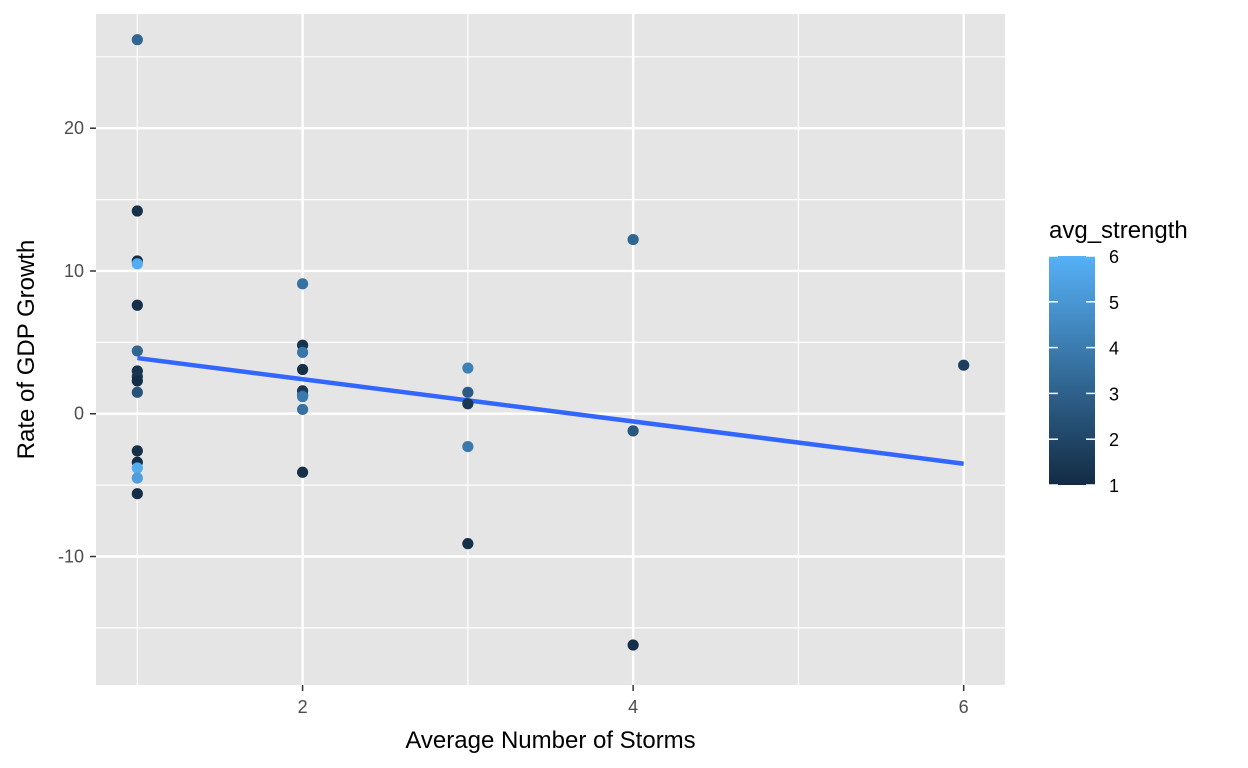 The image size is (1248, 768). What do you see at coordinates (633, 707) in the screenshot?
I see `x-tick-label: 4` at bounding box center [633, 707].